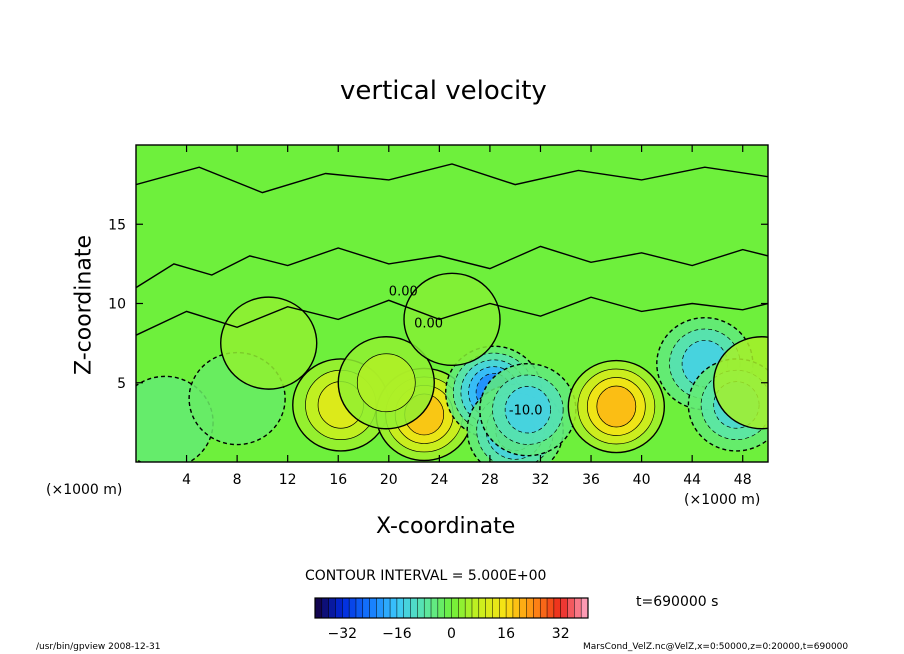 The height and width of the screenshot is (654, 904). I want to click on x-tick-label: 48, so click(743, 480).